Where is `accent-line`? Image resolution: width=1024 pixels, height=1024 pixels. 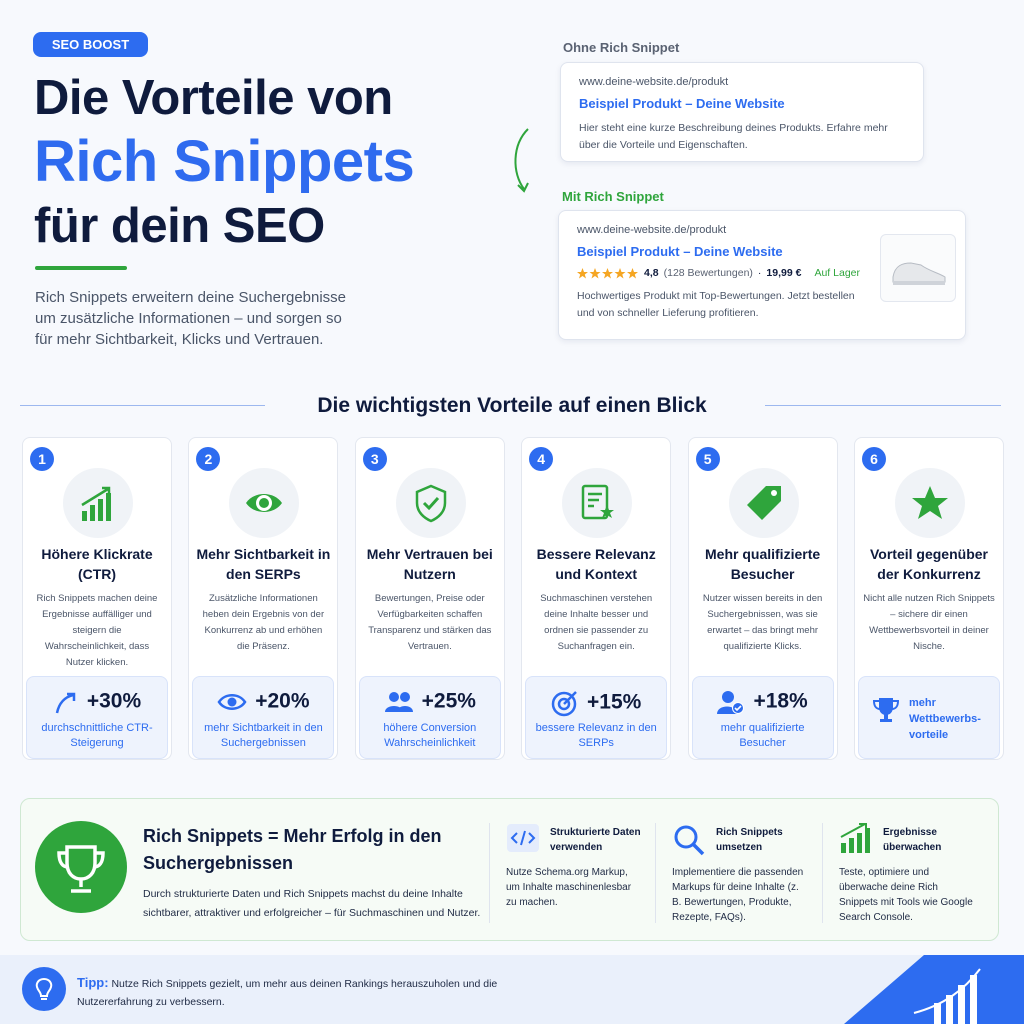 accent-line is located at coordinates (81, 268).